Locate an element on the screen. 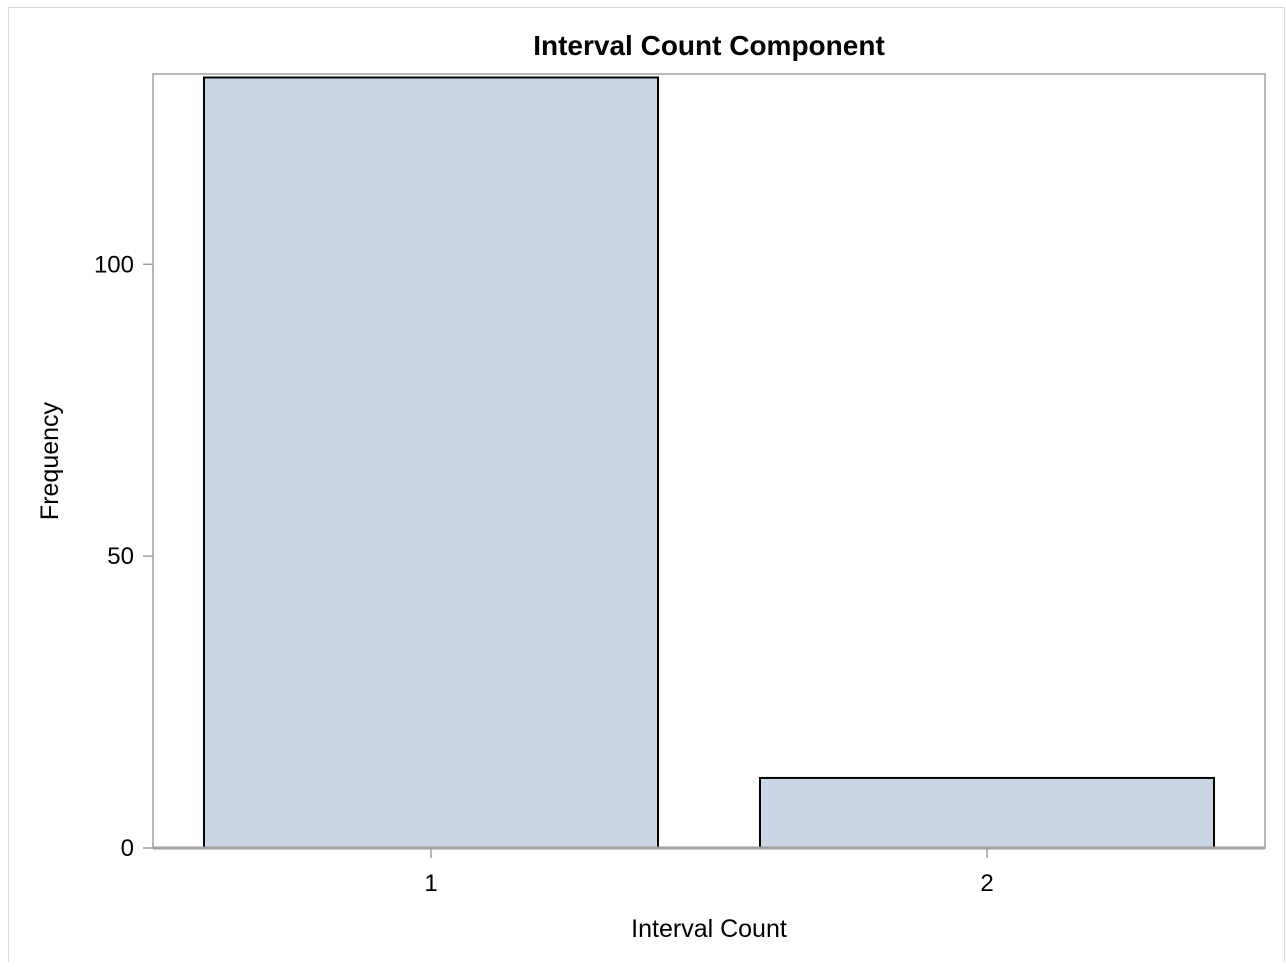 The image size is (1286, 967). chart-title: Interval Count Component is located at coordinates (709, 45).